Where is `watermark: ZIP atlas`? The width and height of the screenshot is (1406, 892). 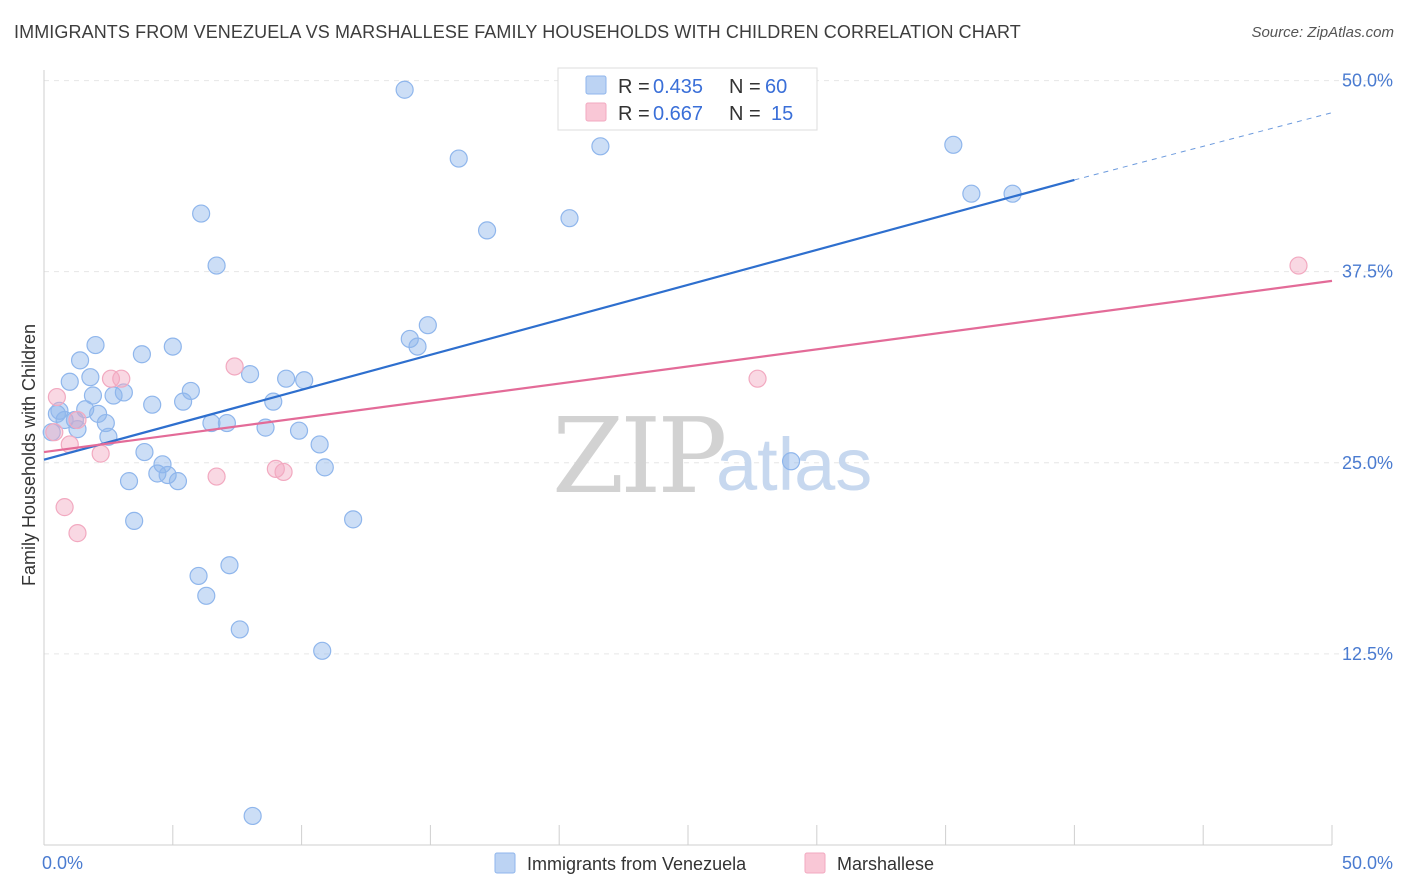
watermark: ZIP atlas is located at coordinates (712, 456).